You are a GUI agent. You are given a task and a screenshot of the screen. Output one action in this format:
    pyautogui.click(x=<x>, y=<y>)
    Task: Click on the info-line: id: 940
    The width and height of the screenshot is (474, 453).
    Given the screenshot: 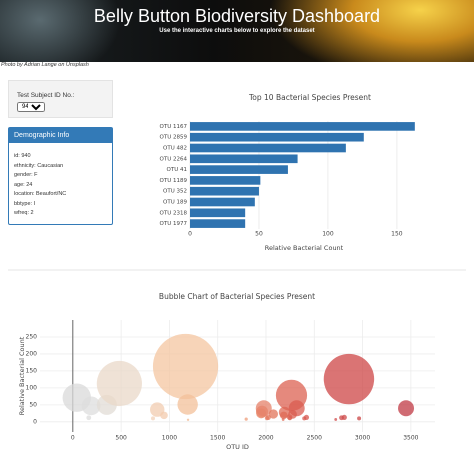 What is the action you would take?
    pyautogui.click(x=22, y=156)
    